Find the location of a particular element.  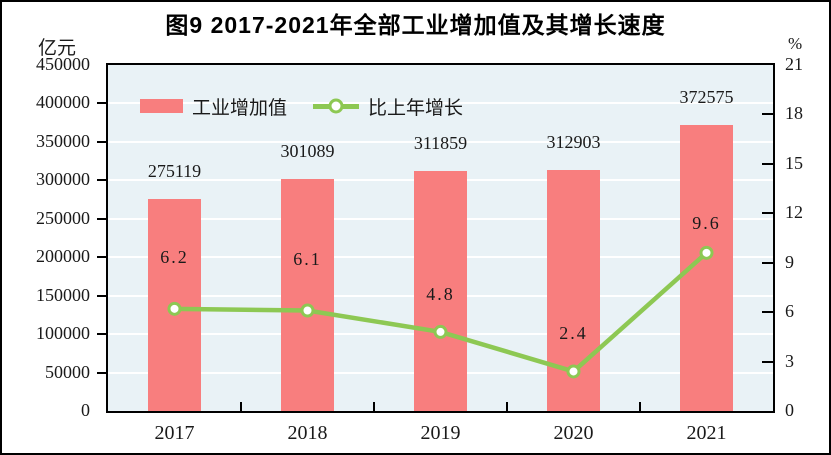

marker-2017 is located at coordinates (174, 308).